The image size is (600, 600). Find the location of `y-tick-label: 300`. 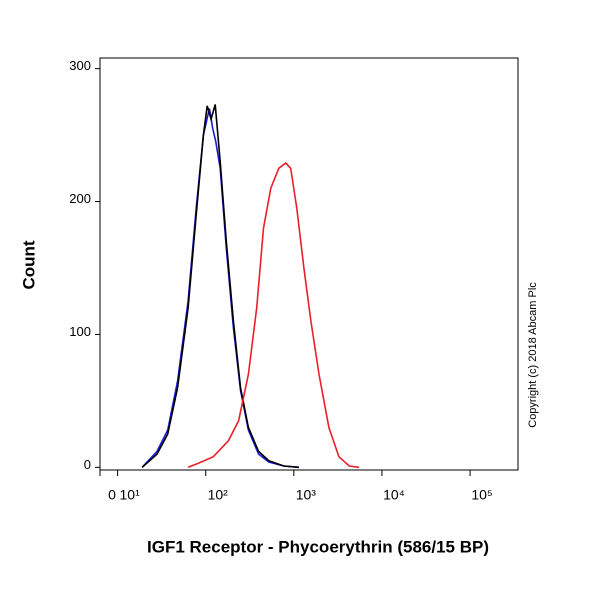

y-tick-label: 300 is located at coordinates (80, 65).